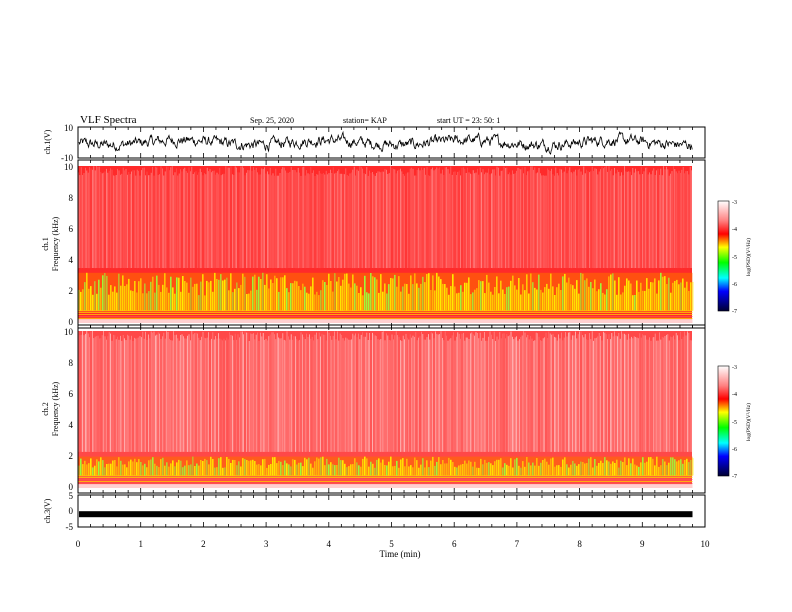 Image resolution: width=792 pixels, height=612 pixels. Describe the element at coordinates (365, 120) in the screenshot. I see `station-label: station= KAP` at that location.